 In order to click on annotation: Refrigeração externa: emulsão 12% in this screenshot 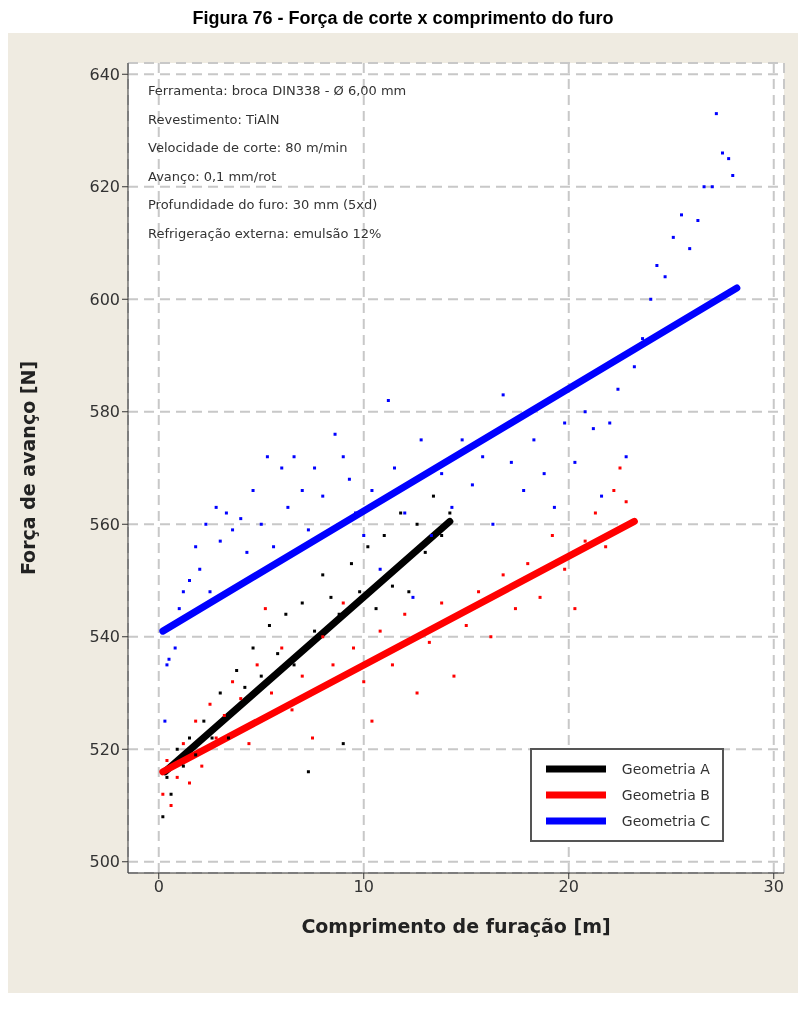, I will do `click(265, 233)`.